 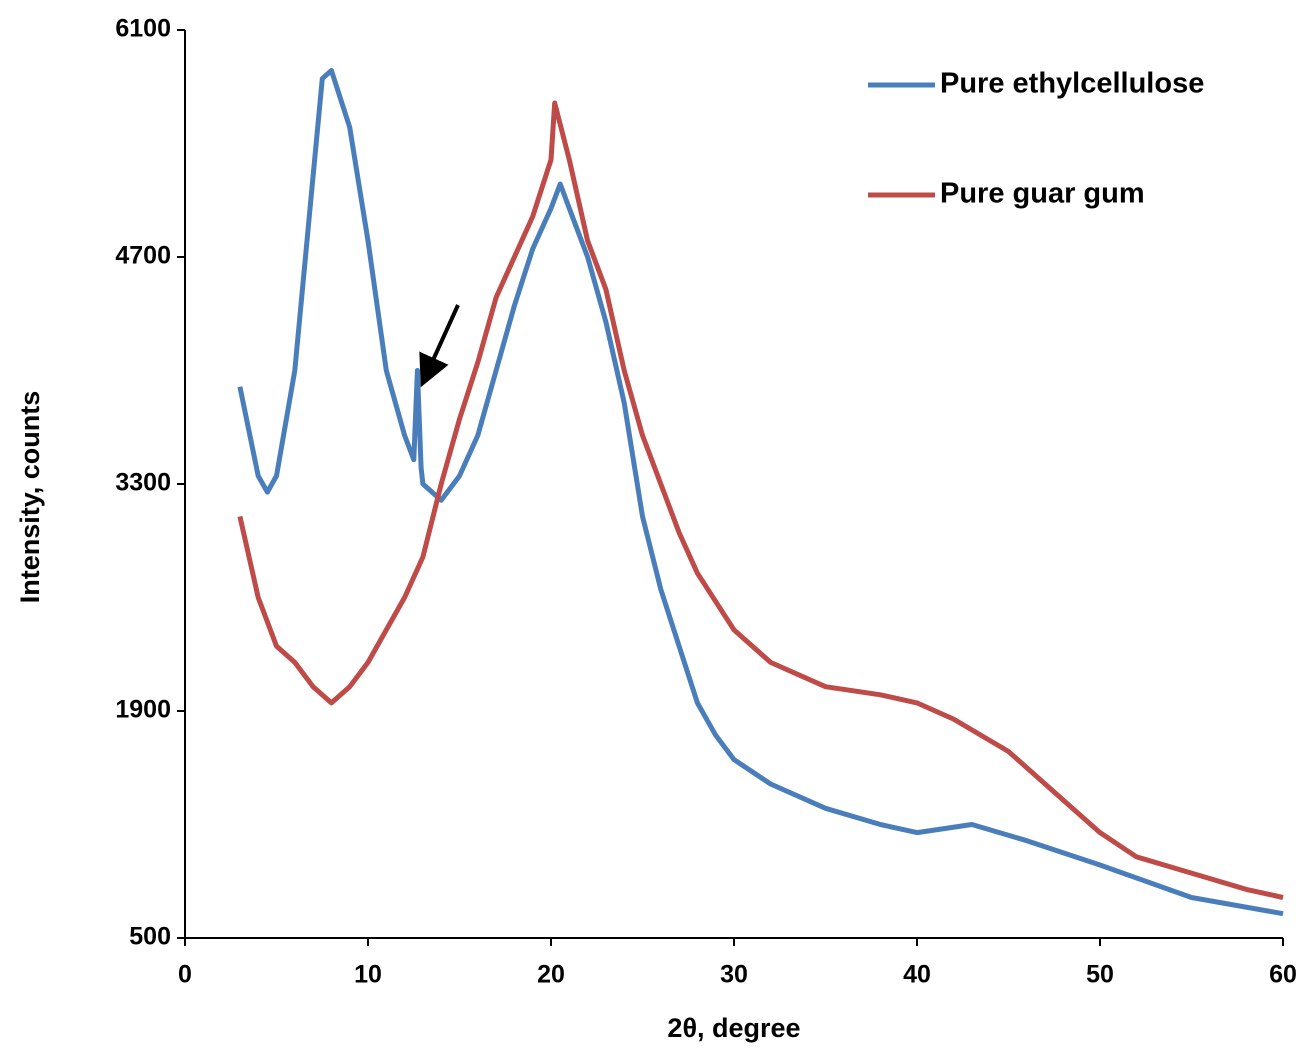 I want to click on x-tick-label: 50, so click(x=1100, y=975).